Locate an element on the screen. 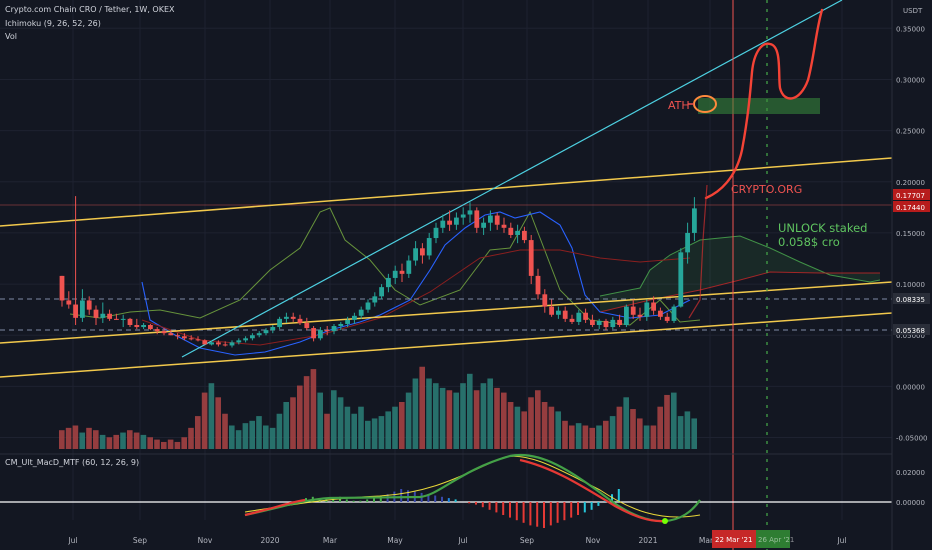 The image size is (932, 550). projection-base is located at coordinates (698, 251).